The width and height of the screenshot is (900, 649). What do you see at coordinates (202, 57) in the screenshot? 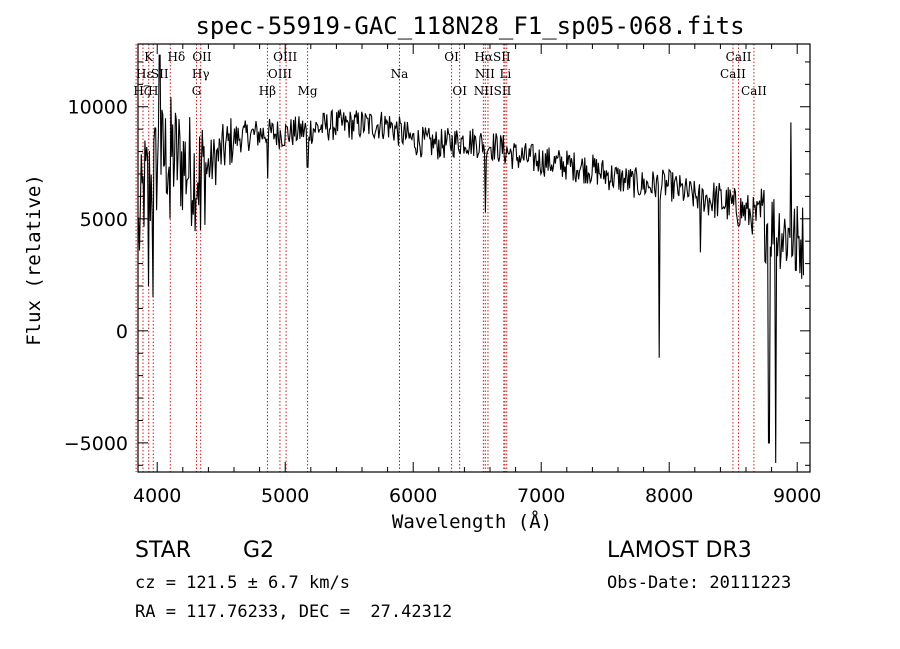
I see `line-label: OII` at bounding box center [202, 57].